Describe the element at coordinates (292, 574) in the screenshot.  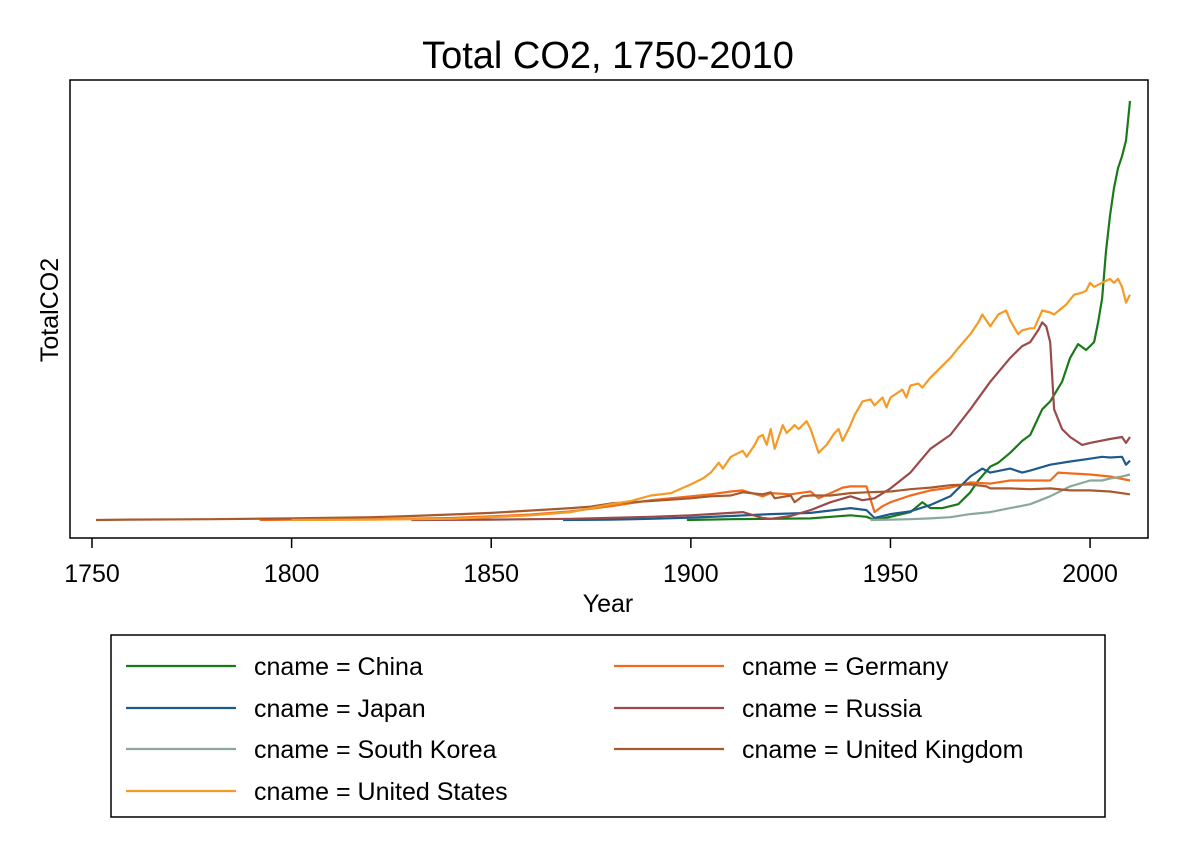
I see `x-tick-label-1: 1800` at that location.